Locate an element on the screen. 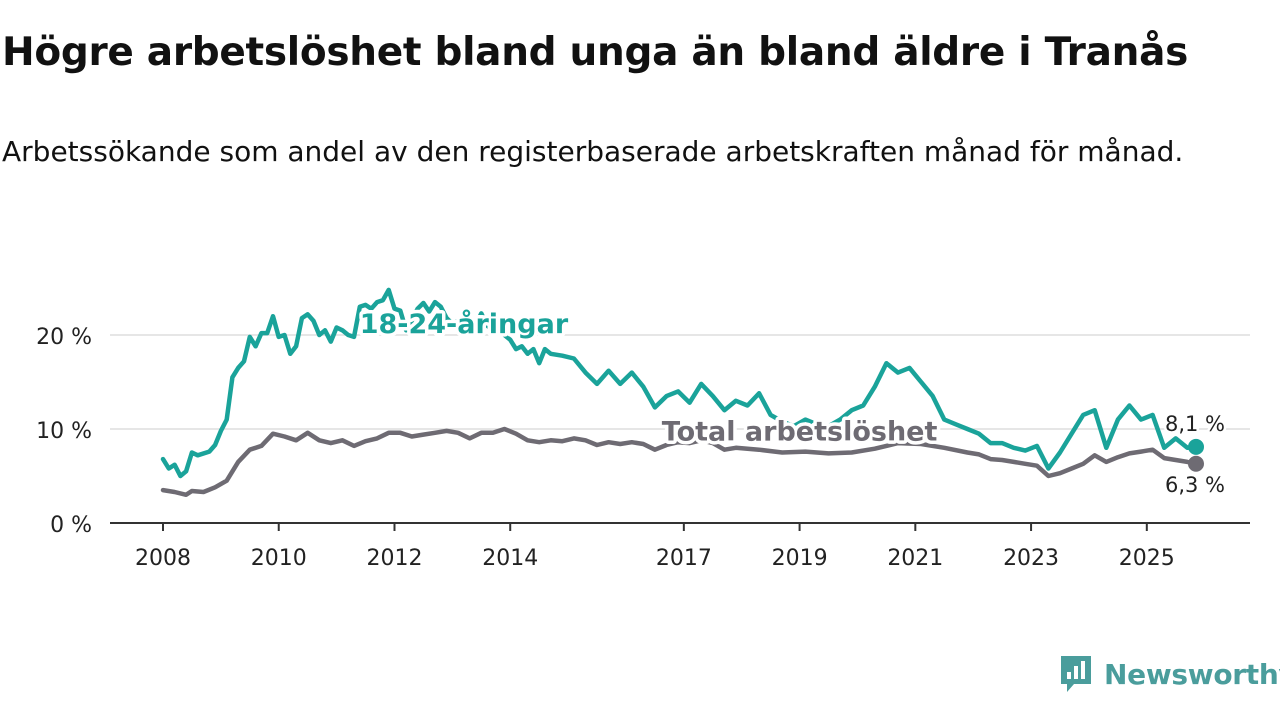  x-tick-label: 2017 is located at coordinates (684, 558).